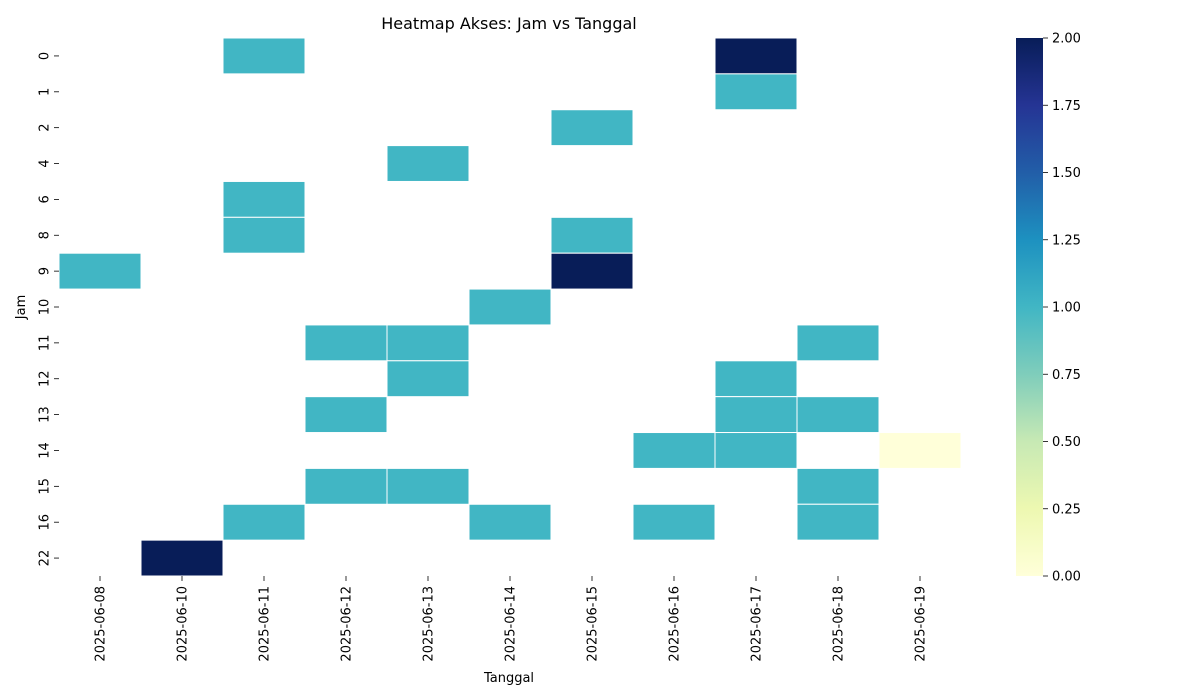  What do you see at coordinates (183, 624) in the screenshot?
I see `x-tick-label: 2025-06-10` at bounding box center [183, 624].